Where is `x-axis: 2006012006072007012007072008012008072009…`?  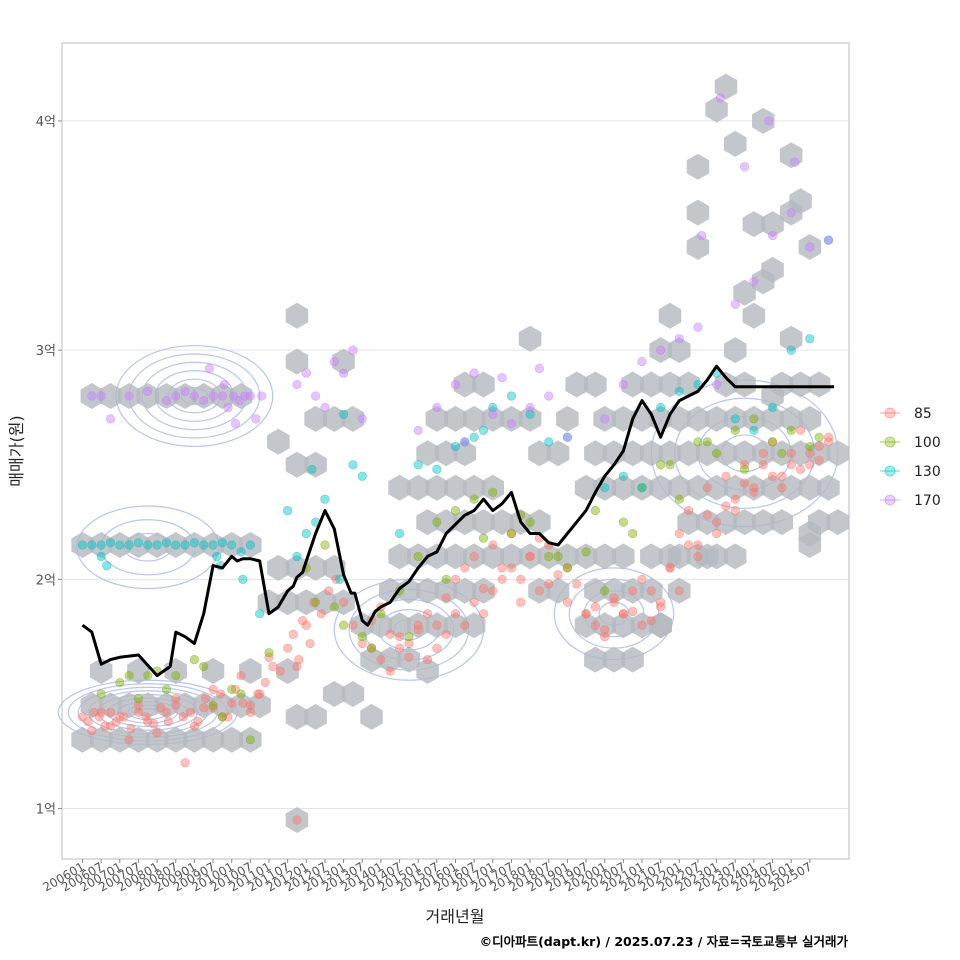 x-axis: 2006012006072007012007072008012008072009… is located at coordinates (427, 877).